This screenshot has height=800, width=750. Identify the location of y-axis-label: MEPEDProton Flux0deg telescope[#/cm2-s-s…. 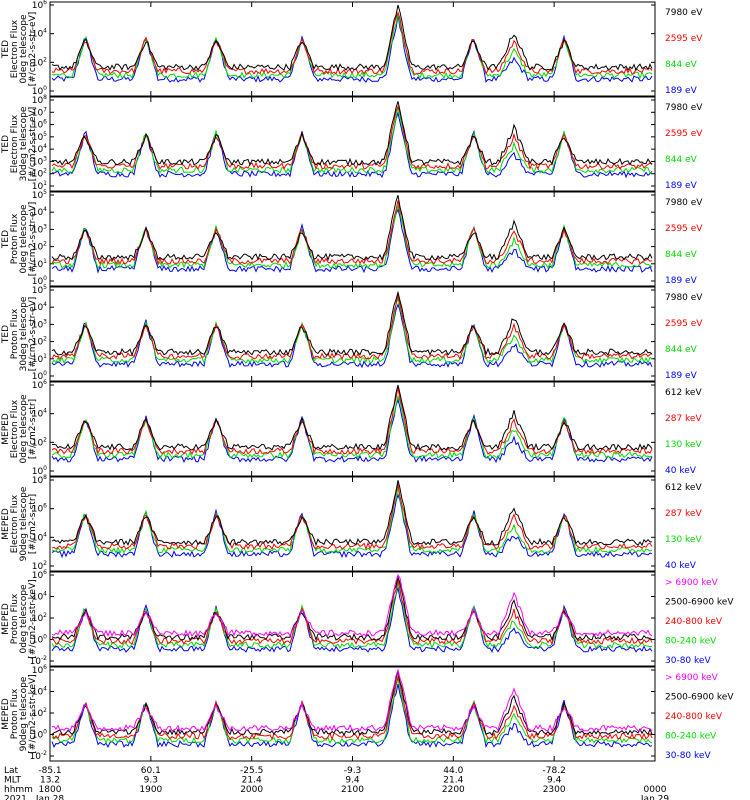
(19, 618).